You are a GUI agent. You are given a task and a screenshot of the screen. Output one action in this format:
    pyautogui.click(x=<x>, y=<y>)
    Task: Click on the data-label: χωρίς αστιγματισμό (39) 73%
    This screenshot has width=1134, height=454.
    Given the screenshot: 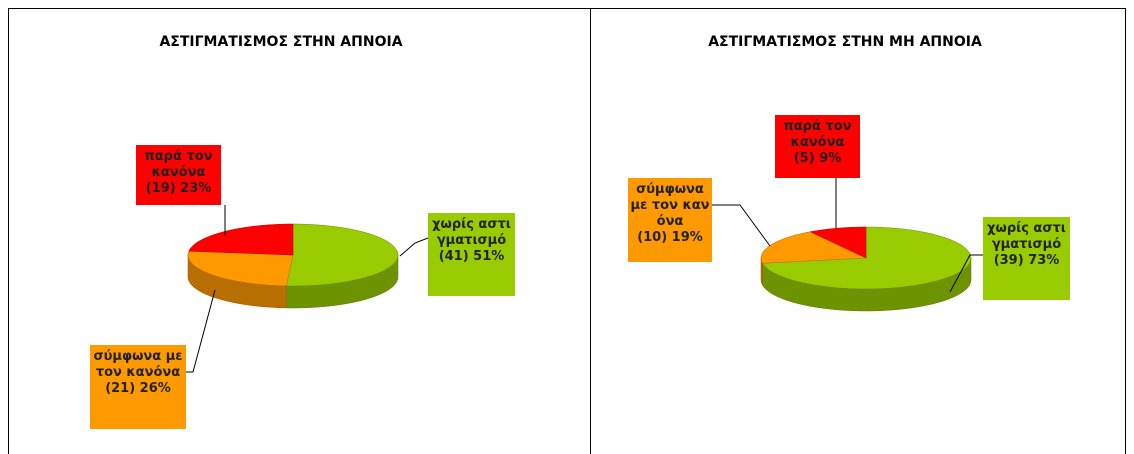 What is the action you would take?
    pyautogui.click(x=1026, y=258)
    